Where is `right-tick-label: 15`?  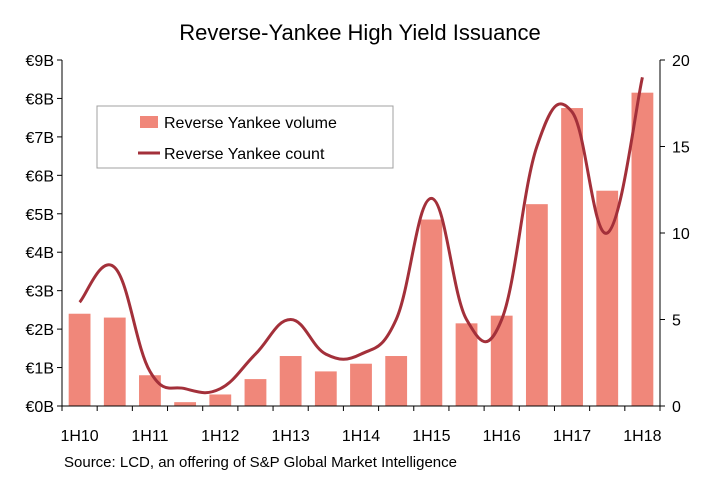 right-tick-label: 15 is located at coordinates (681, 148).